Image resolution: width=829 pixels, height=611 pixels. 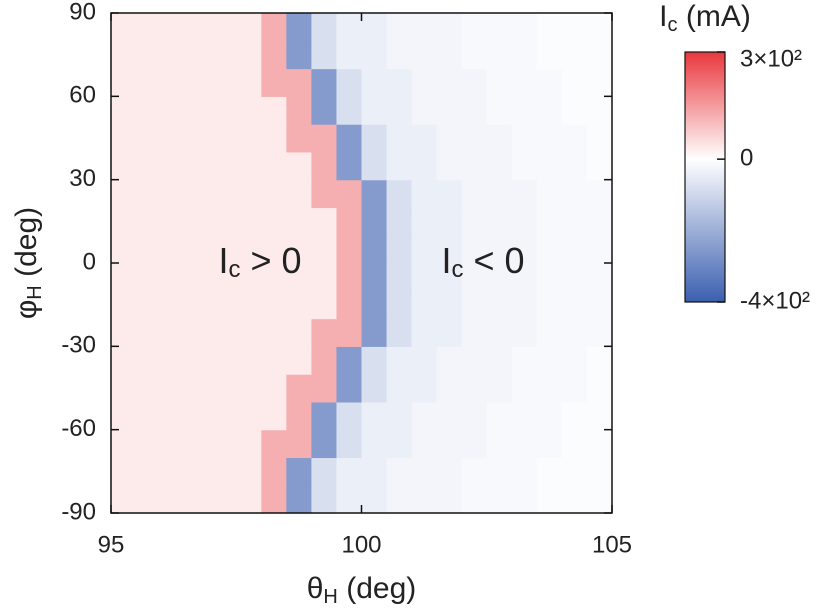 I want to click on y-axis-title-base: φ, so click(x=26, y=309).